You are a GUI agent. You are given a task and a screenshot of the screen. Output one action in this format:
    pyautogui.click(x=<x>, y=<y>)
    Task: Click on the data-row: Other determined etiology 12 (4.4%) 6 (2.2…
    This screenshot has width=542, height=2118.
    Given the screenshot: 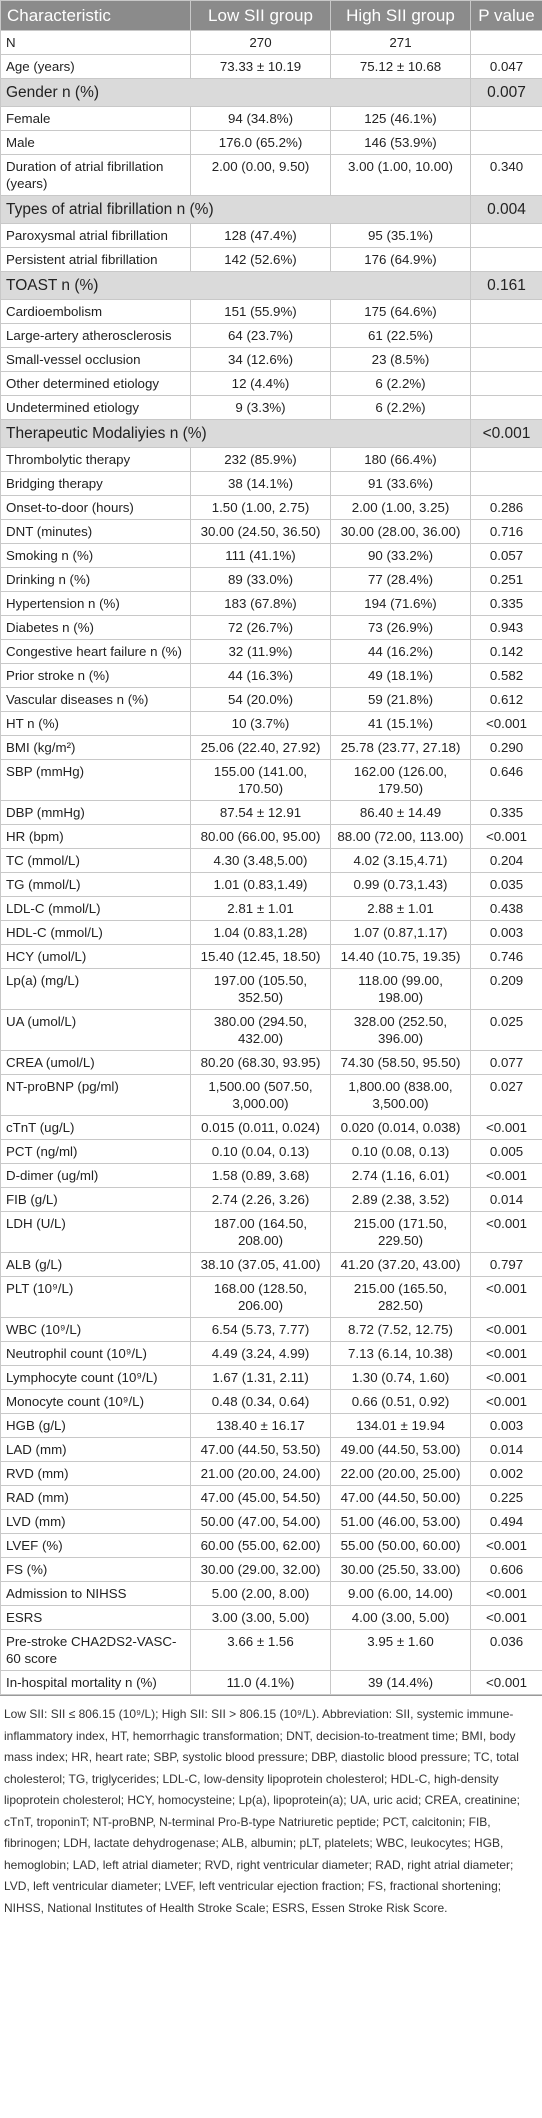 What is the action you would take?
    pyautogui.click(x=271, y=383)
    